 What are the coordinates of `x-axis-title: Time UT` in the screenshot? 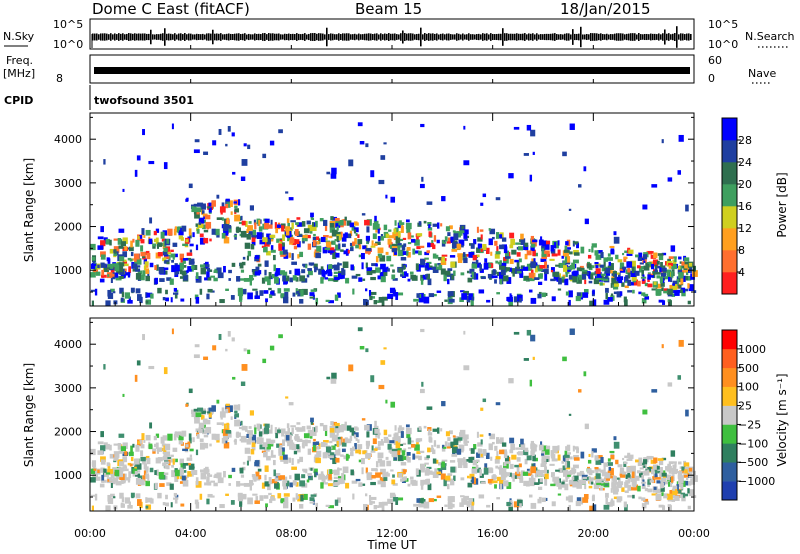 It's located at (391, 545).